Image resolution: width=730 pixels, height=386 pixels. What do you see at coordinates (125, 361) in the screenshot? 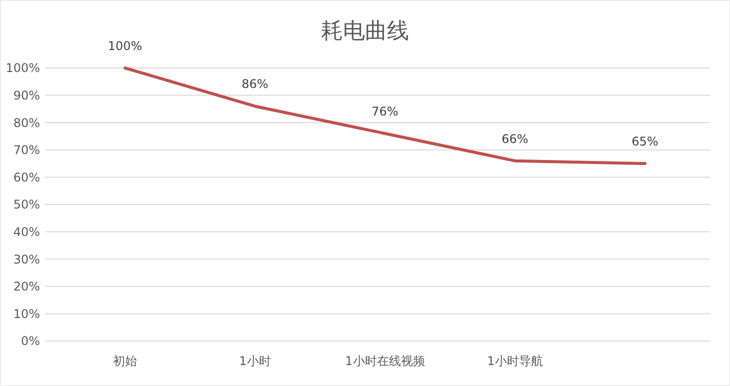
I see `x-tick-label: 初始` at bounding box center [125, 361].